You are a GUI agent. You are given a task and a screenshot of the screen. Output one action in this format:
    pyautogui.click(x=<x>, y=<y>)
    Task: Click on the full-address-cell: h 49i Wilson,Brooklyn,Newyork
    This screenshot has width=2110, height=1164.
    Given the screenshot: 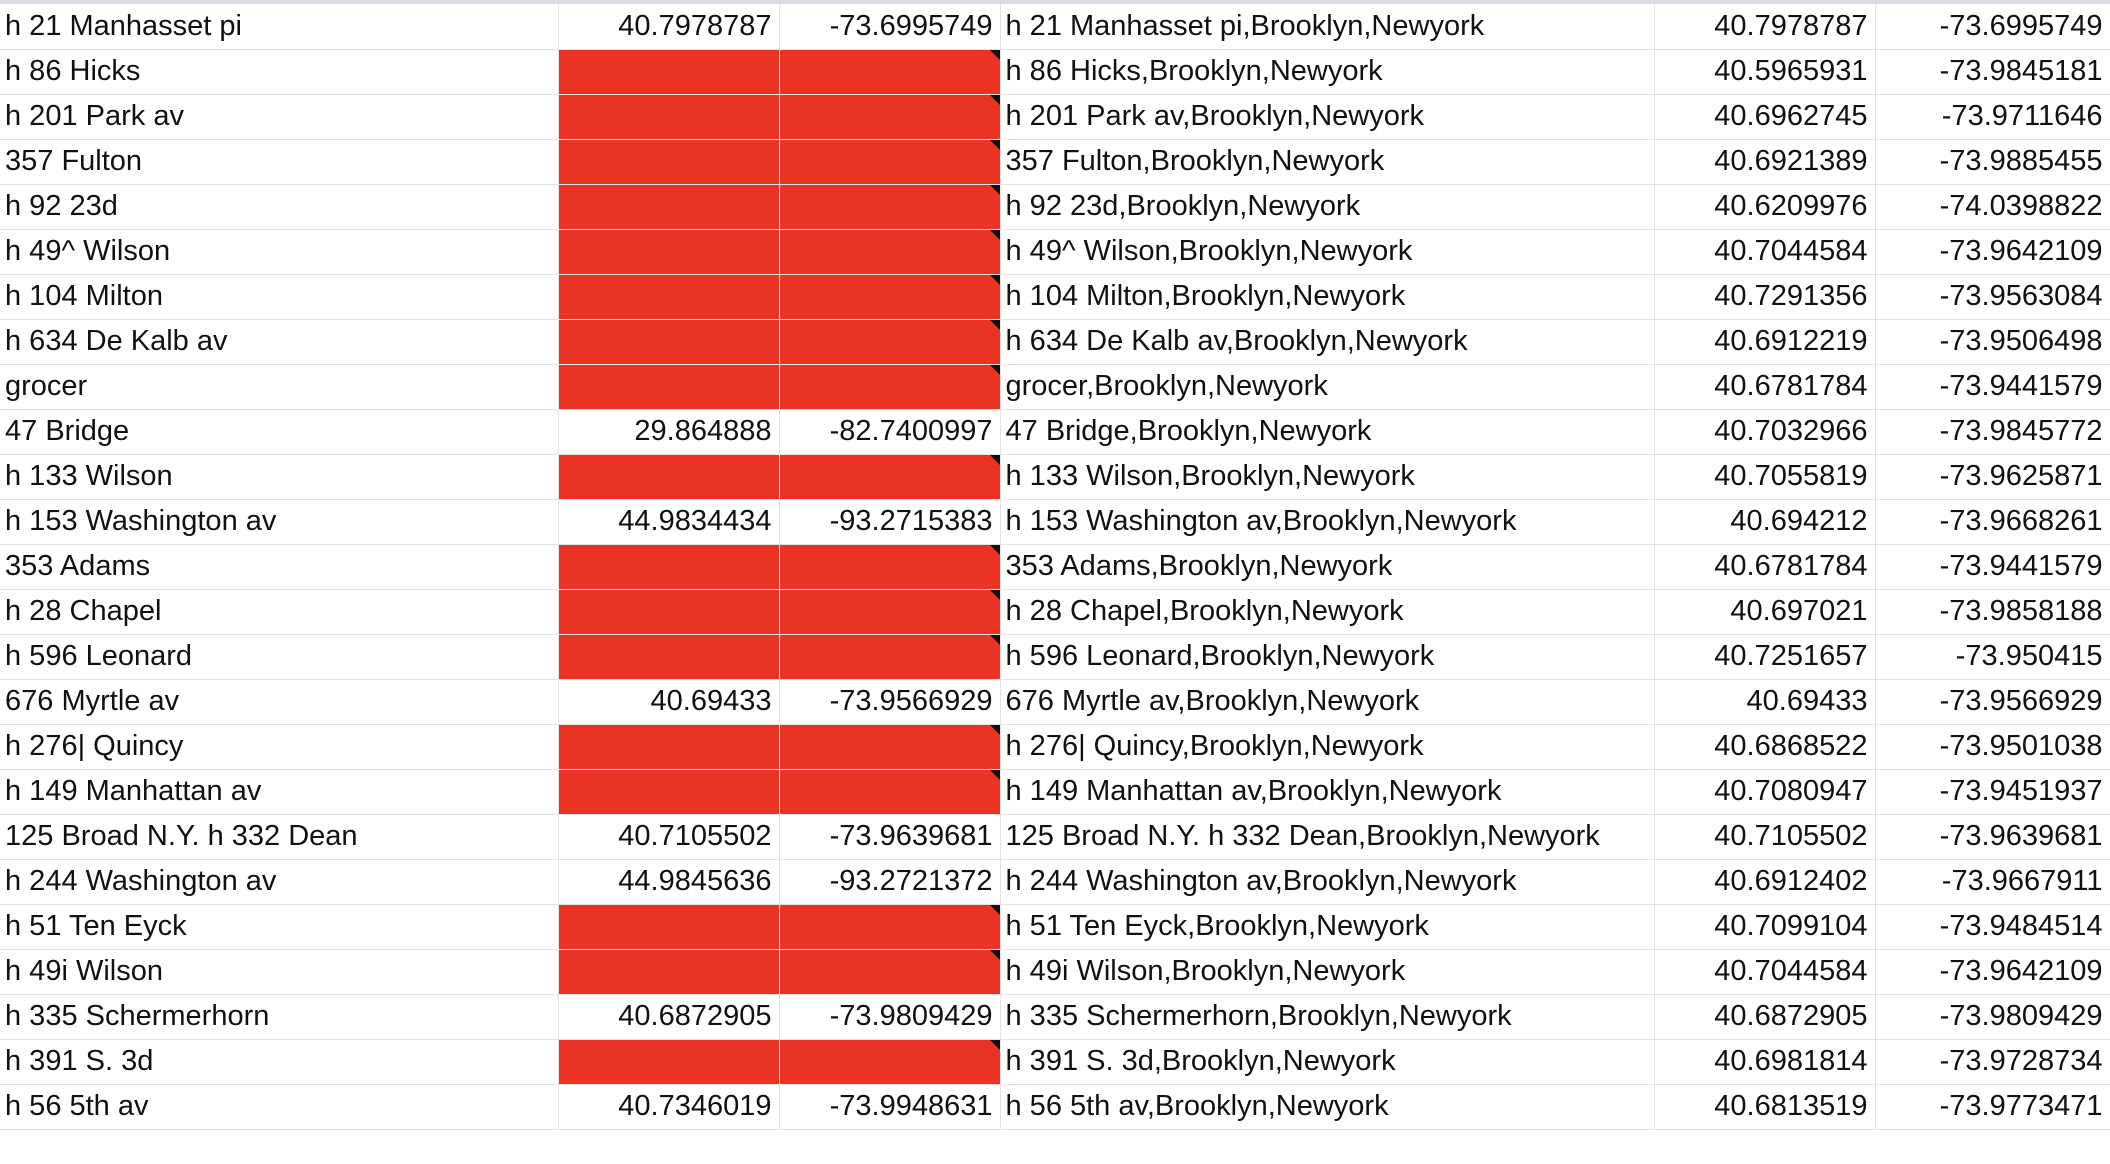 What is the action you would take?
    pyautogui.click(x=1327, y=972)
    